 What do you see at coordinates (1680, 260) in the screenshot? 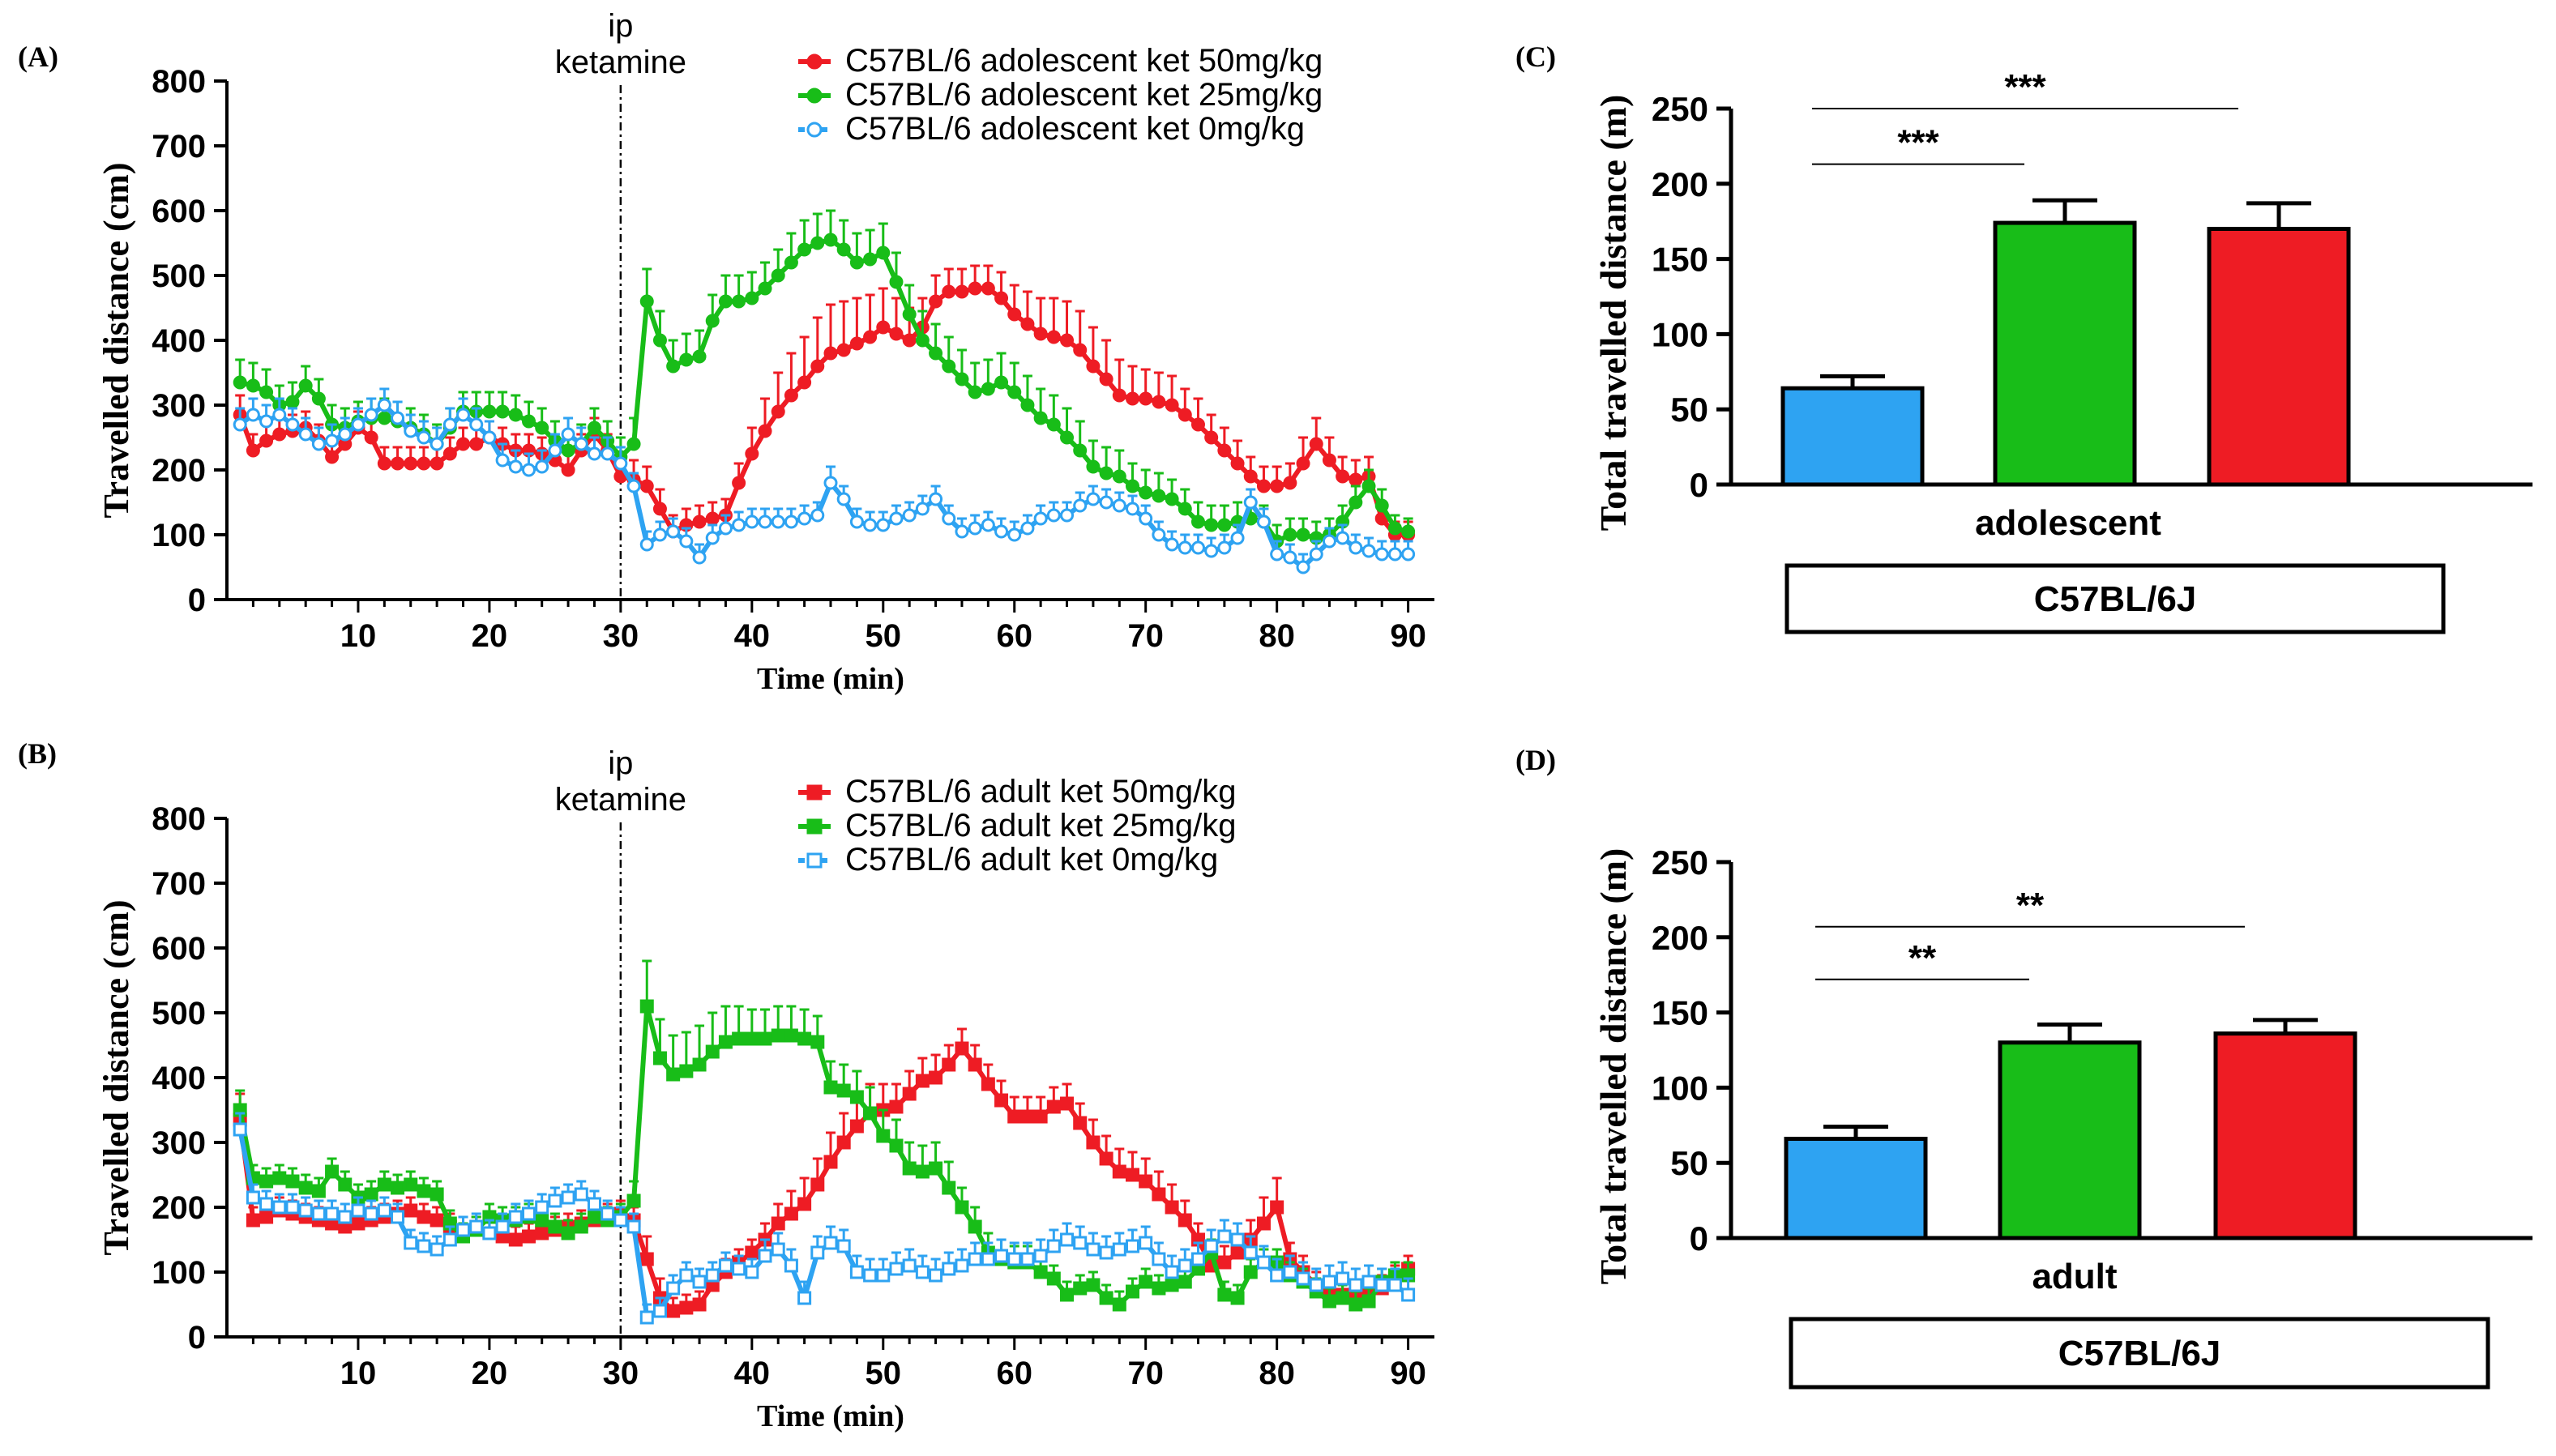
I see `y-tick-label: 150` at bounding box center [1680, 260].